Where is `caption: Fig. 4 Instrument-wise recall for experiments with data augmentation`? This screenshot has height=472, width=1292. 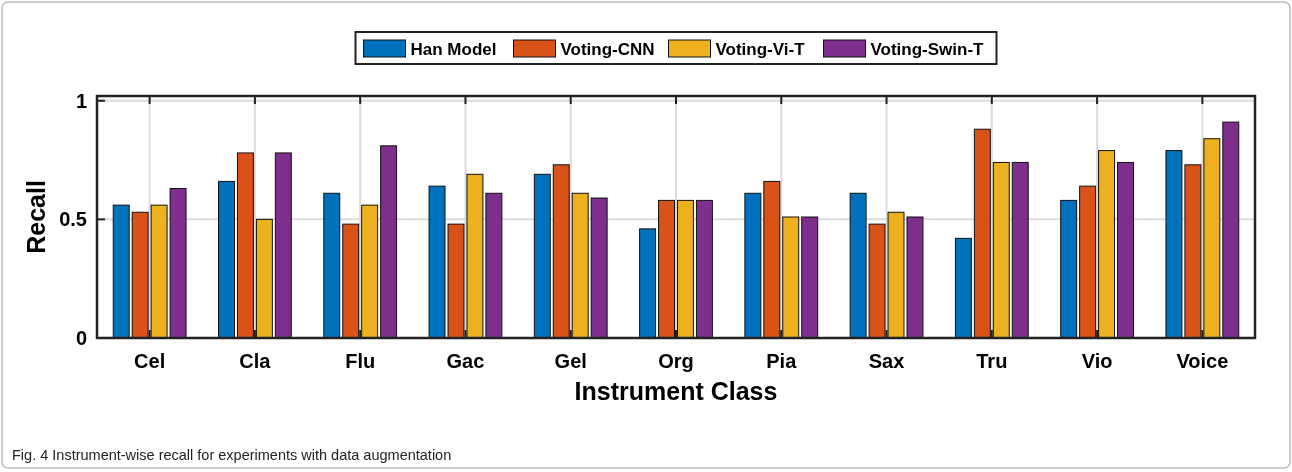 caption: Fig. 4 Instrument-wise recall for experiments with data augmentation is located at coordinates (232, 455).